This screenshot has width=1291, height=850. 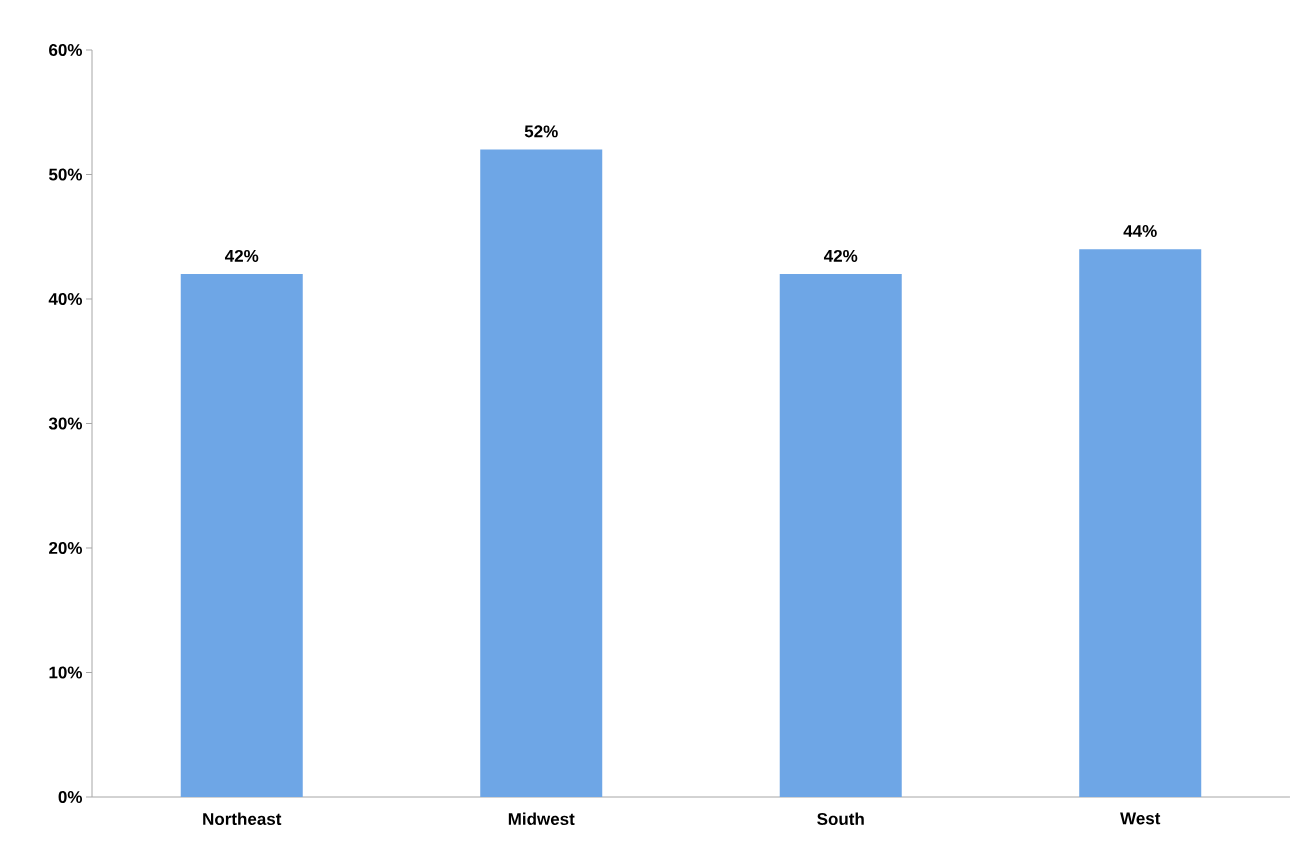 I want to click on x-tick-label: West, so click(x=1140, y=818).